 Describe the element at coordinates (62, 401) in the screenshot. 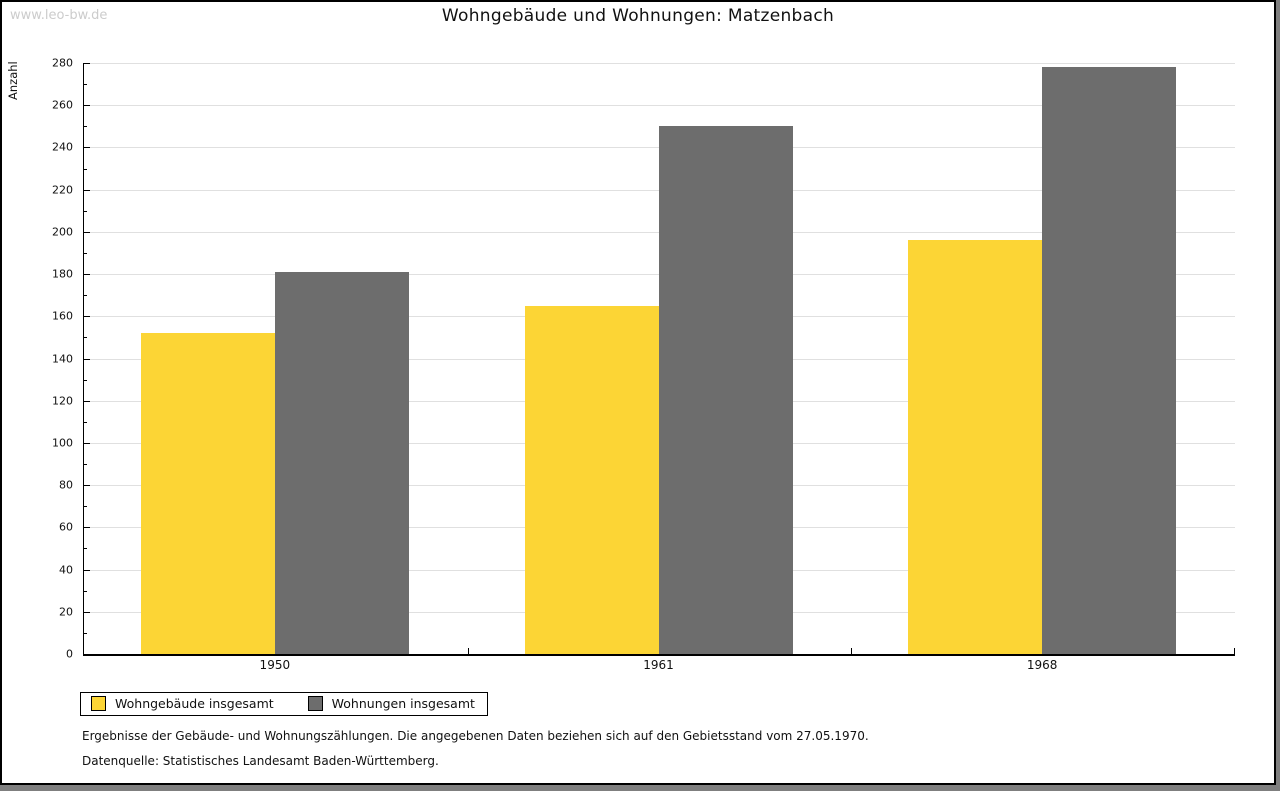

I see `y-axis-tick-label: 120` at that location.